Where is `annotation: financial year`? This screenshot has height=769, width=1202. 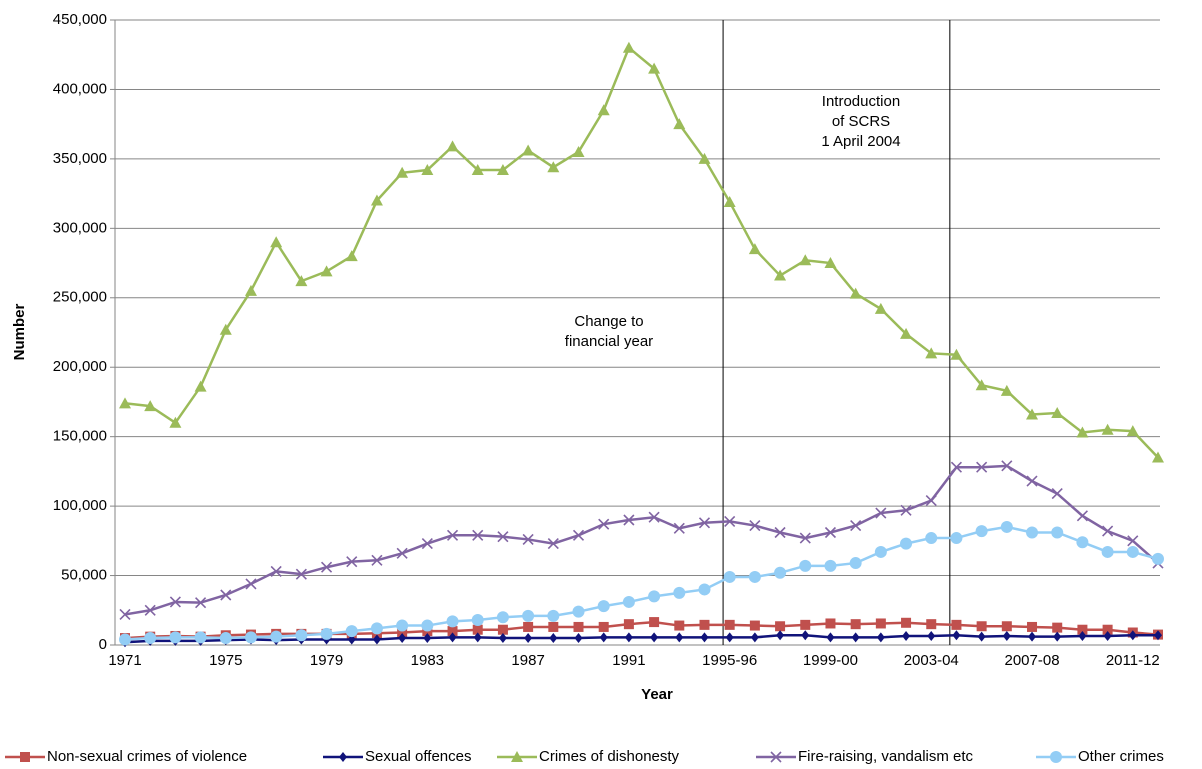 annotation: financial year is located at coordinates (609, 341).